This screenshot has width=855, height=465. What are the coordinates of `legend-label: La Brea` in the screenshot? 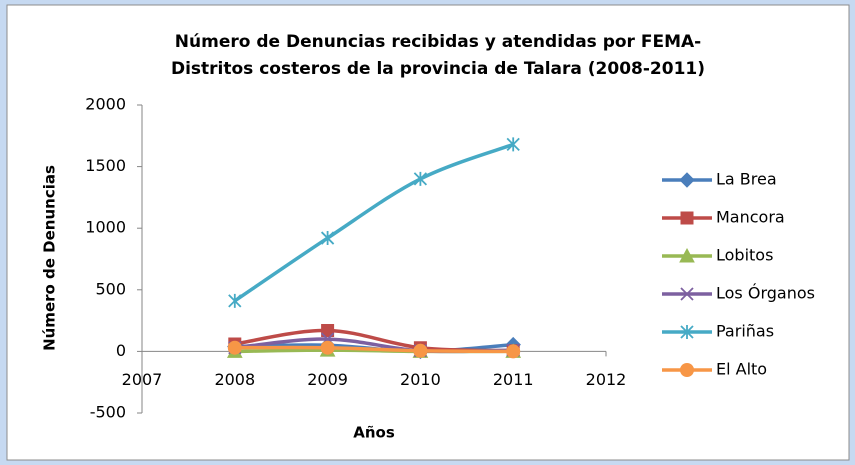 It's located at (746, 179).